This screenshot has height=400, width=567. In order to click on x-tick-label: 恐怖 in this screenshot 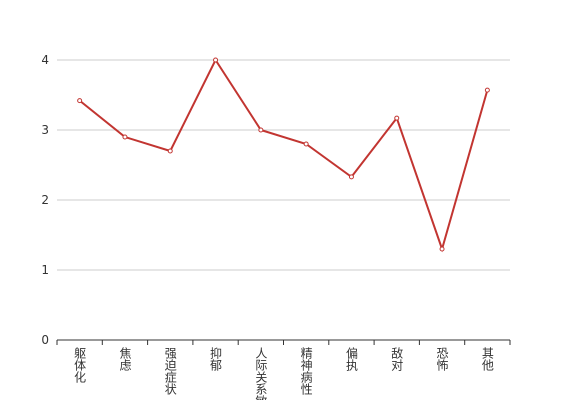, I will do `click(442, 359)`.